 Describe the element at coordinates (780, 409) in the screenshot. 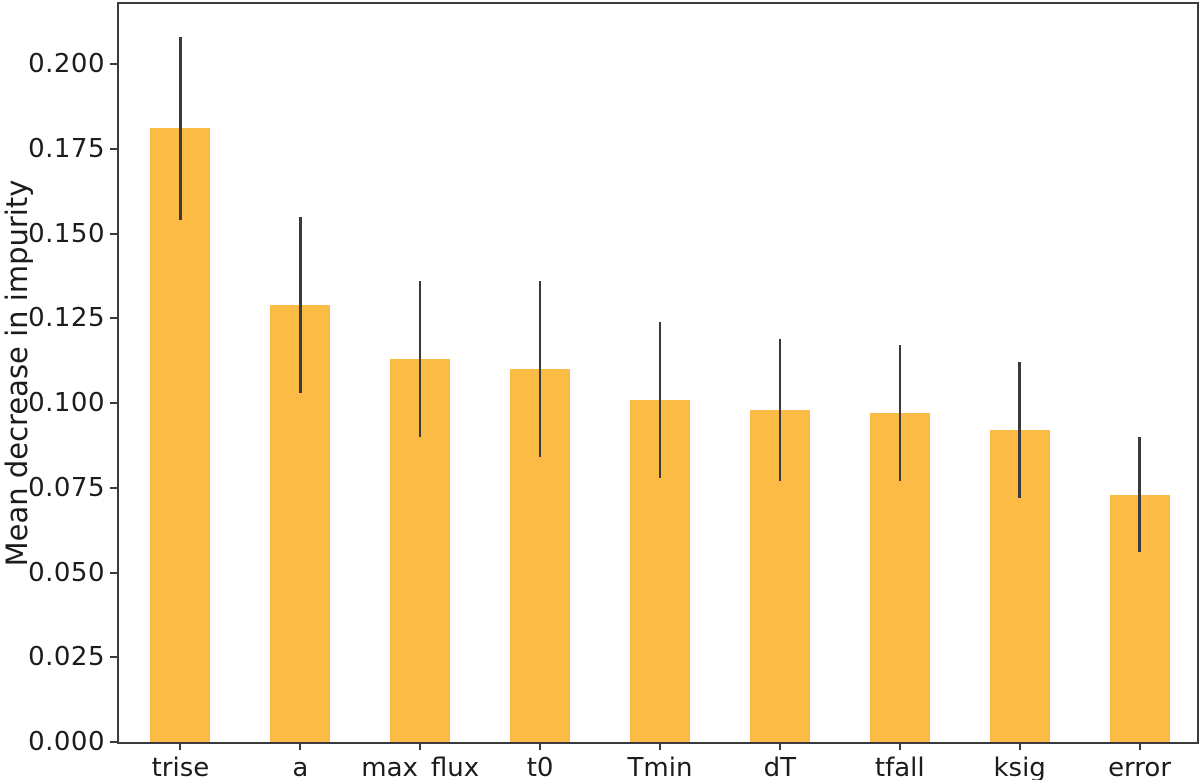

I see `error-bar-dT` at that location.